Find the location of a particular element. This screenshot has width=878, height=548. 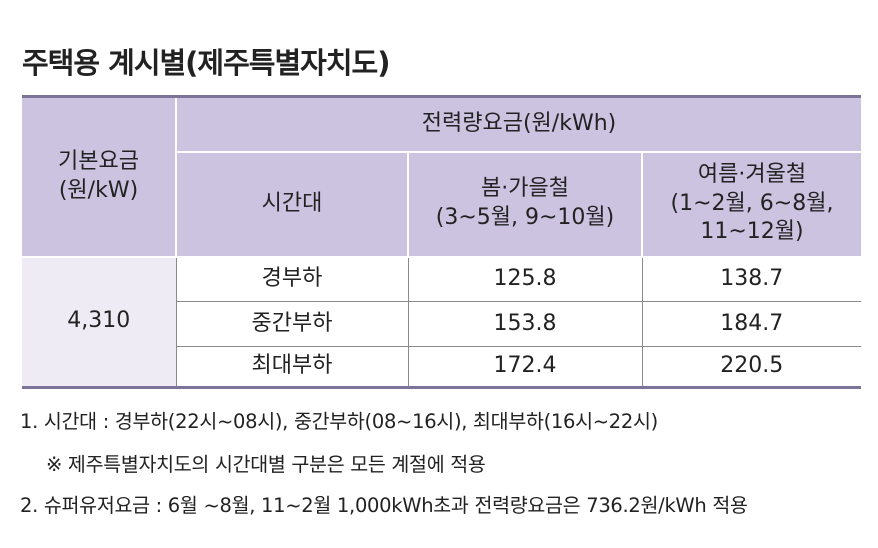

title: 주택용 계시별(제주특별자치도) is located at coordinates (206, 63).